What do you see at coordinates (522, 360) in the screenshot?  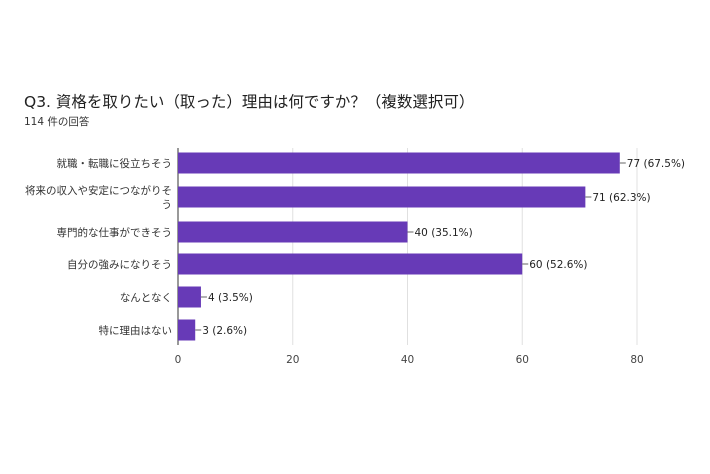 I see `x-tick-label: 60` at bounding box center [522, 360].